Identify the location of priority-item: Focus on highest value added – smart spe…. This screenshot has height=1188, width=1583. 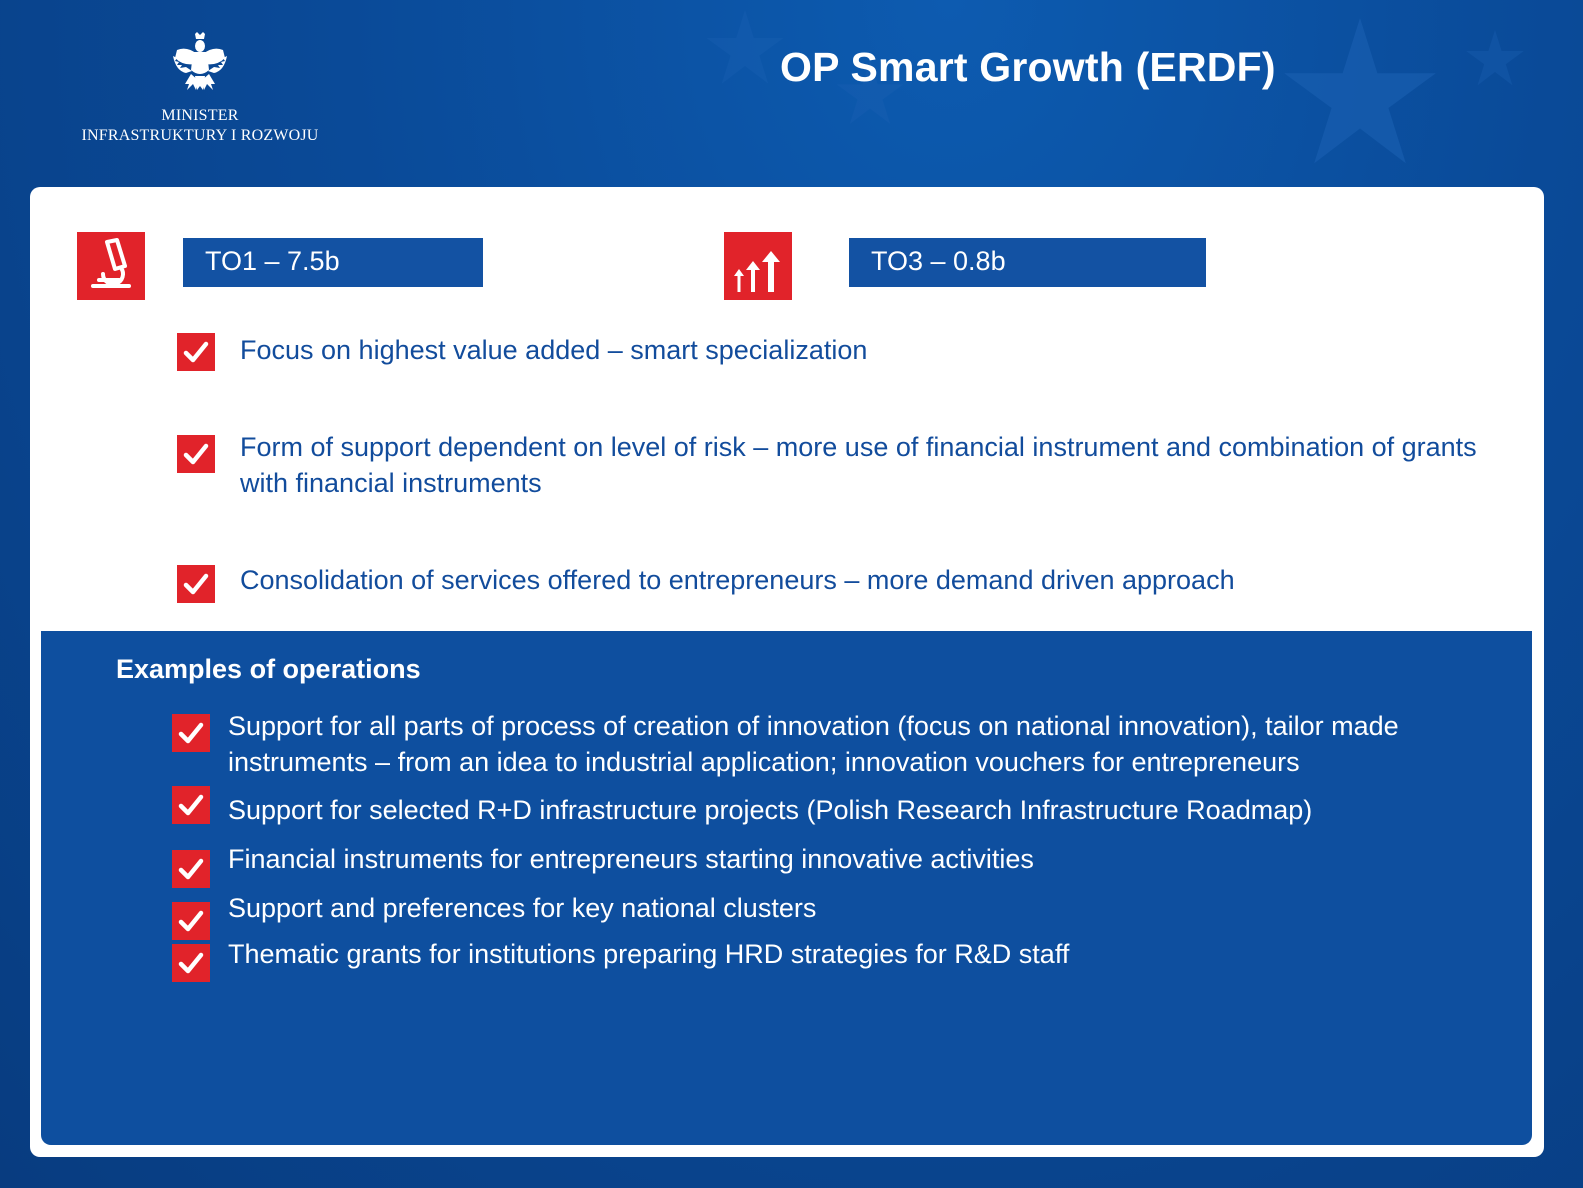
(554, 350).